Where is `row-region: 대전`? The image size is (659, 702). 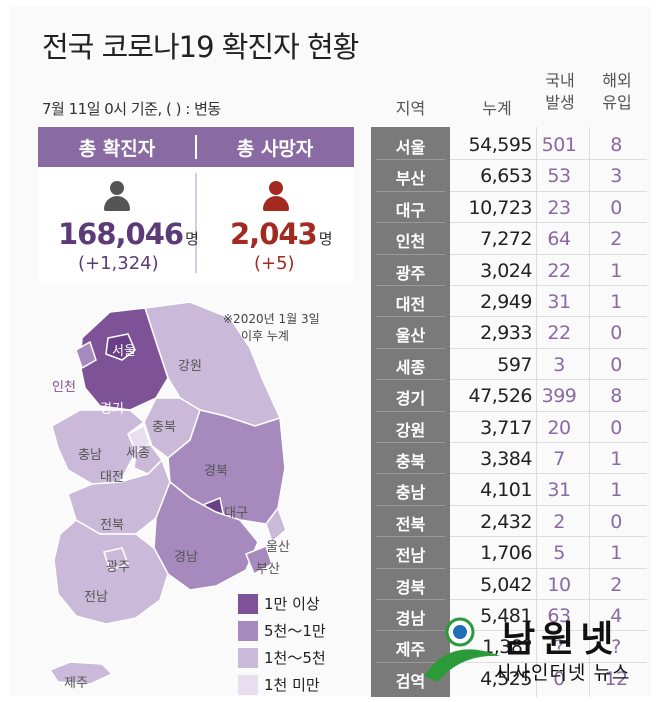 row-region: 대전 is located at coordinates (410, 304).